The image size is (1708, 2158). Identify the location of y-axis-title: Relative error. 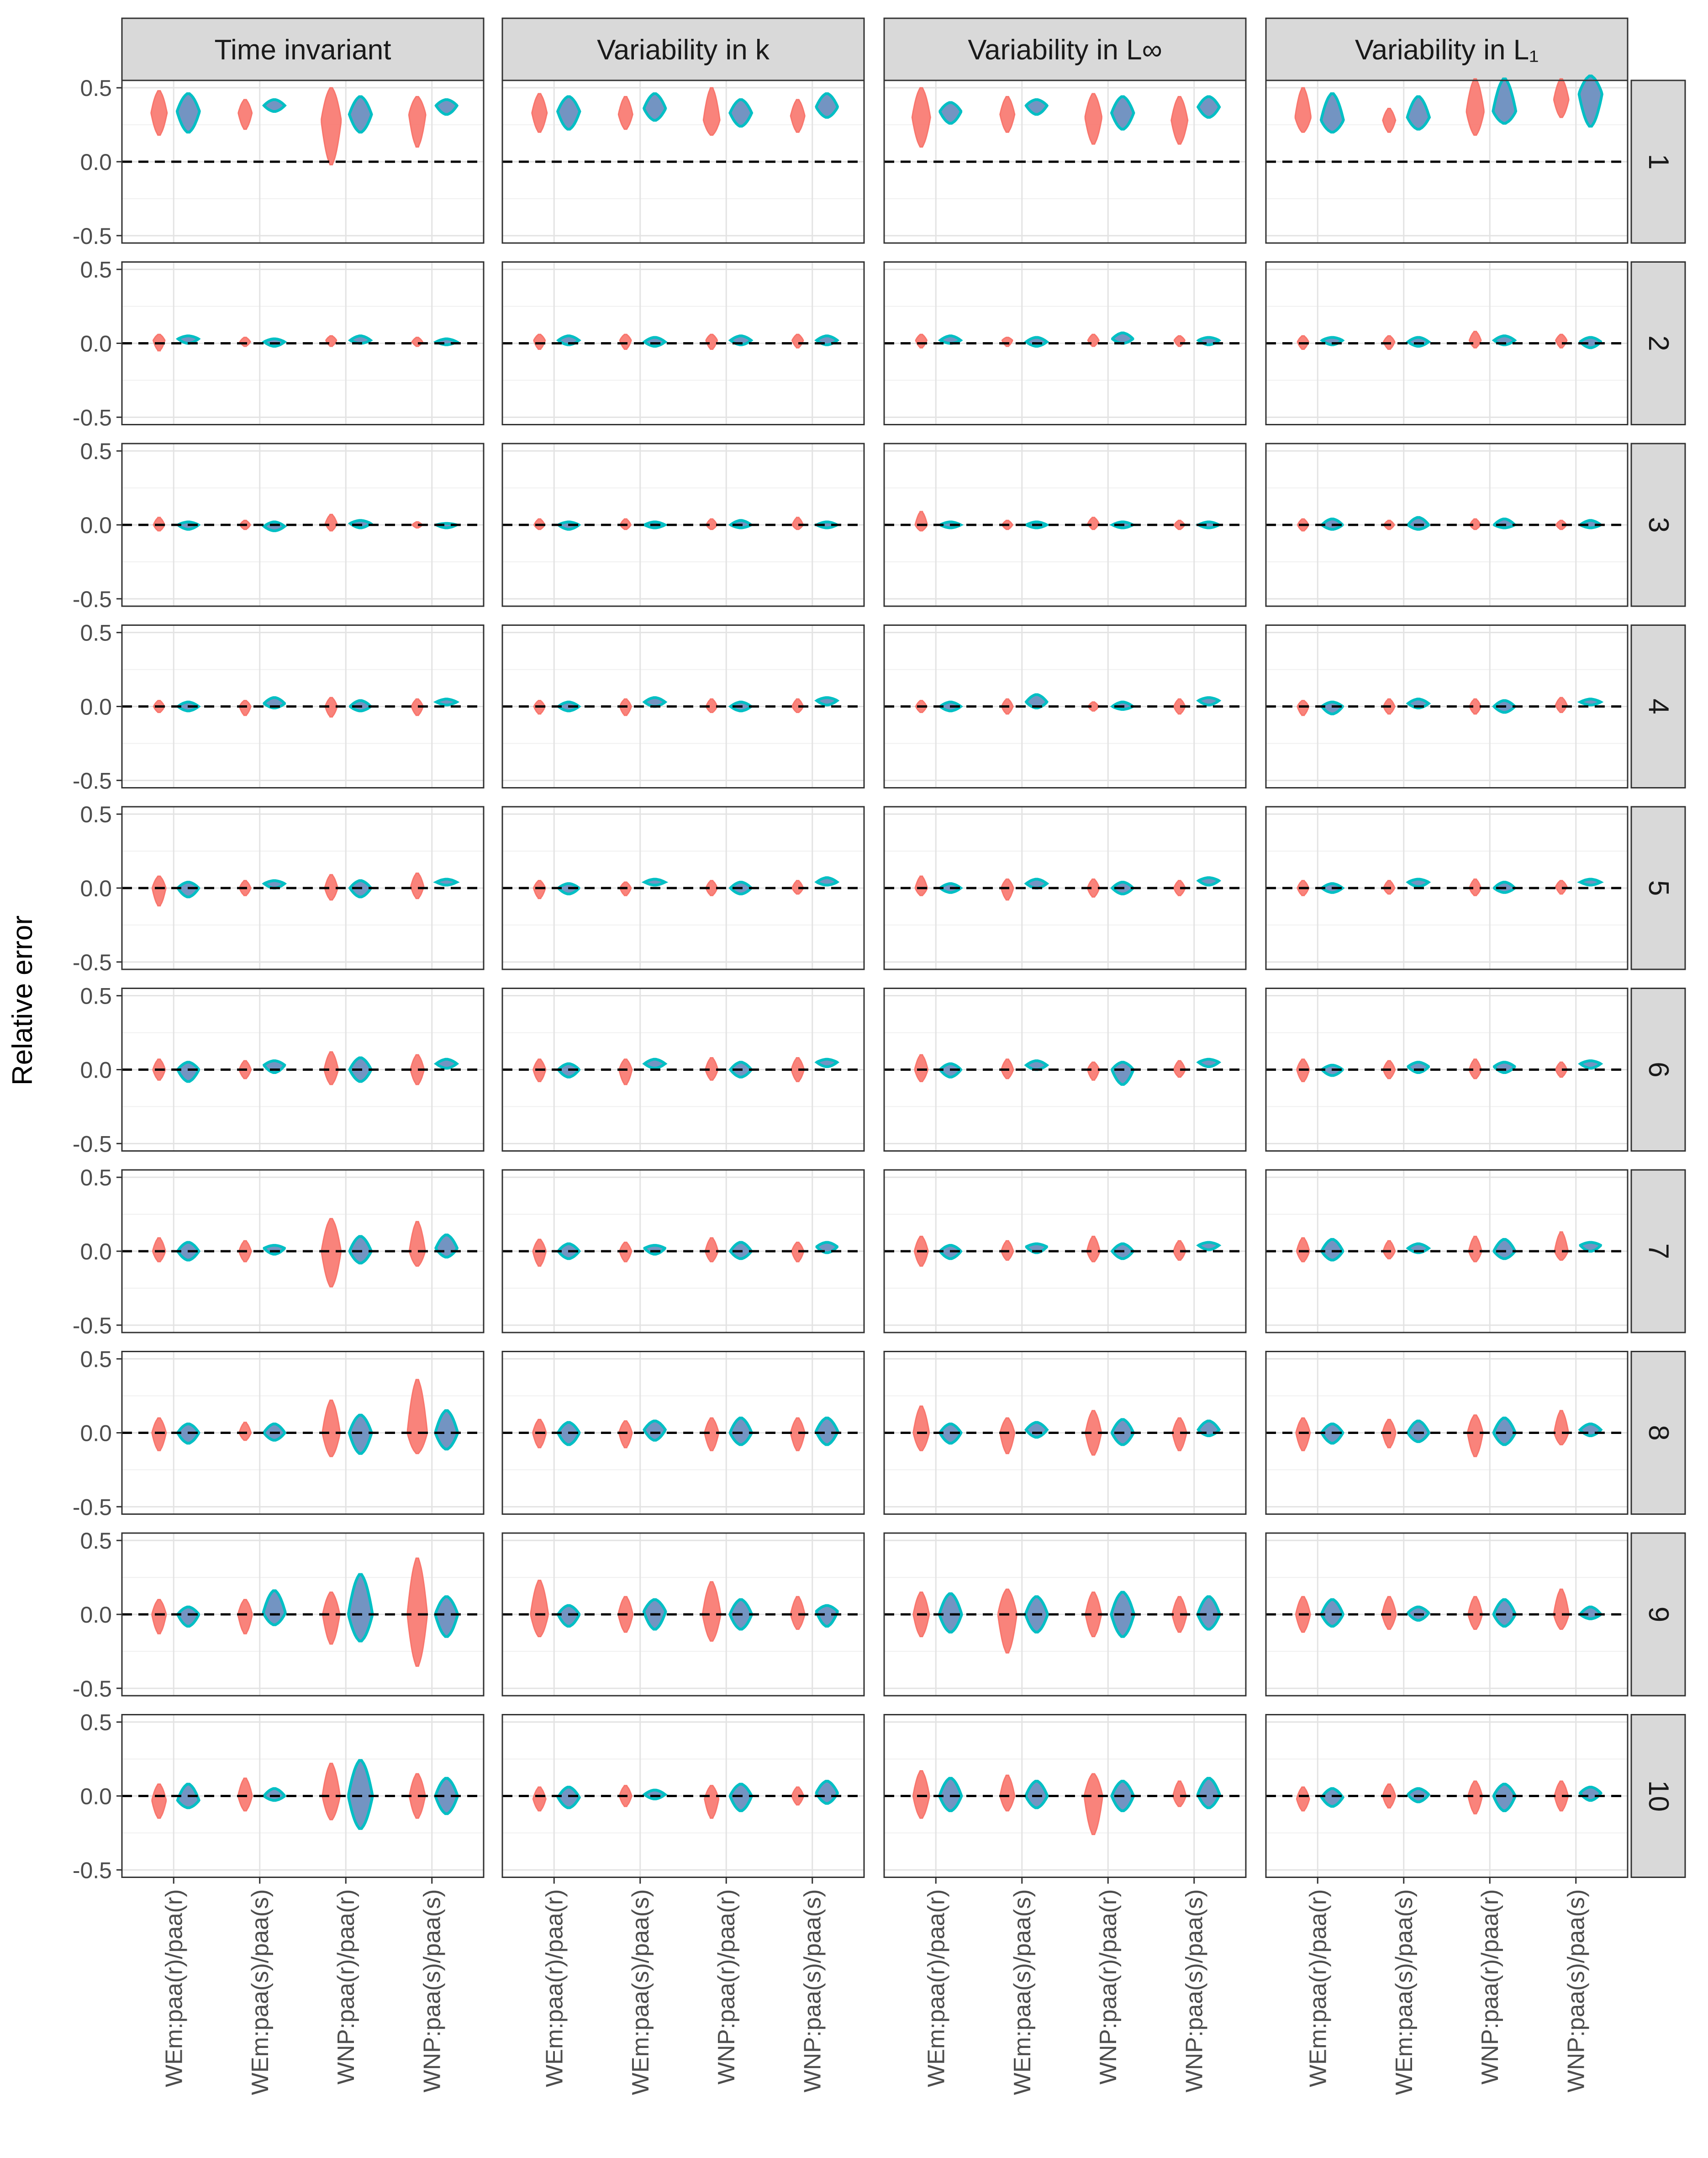
(22, 1000).